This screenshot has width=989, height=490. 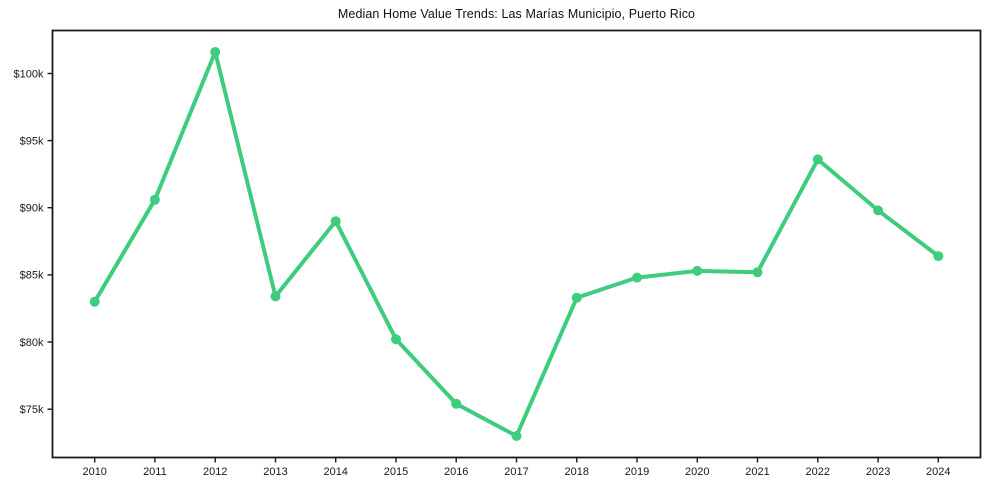 I want to click on x-axis-tick-label: 2023, so click(x=878, y=472).